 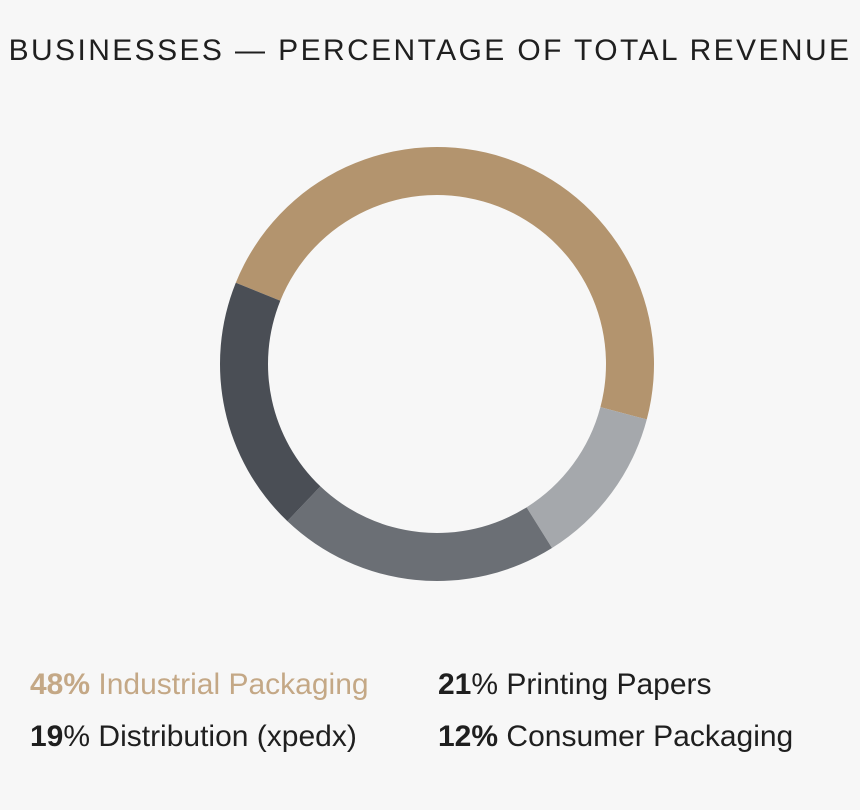 I want to click on legend-item-consumer-packaging: 12% Consumer Packaging, so click(x=615, y=737).